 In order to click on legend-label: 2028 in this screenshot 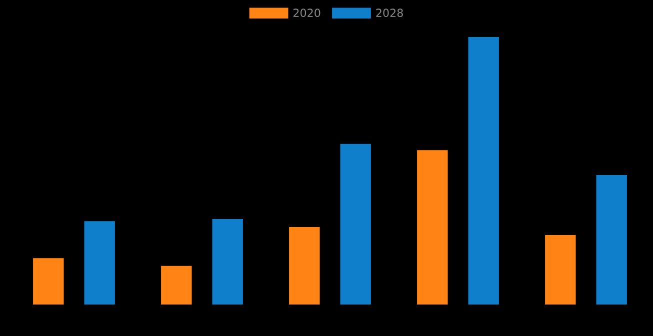, I will do `click(389, 13)`.